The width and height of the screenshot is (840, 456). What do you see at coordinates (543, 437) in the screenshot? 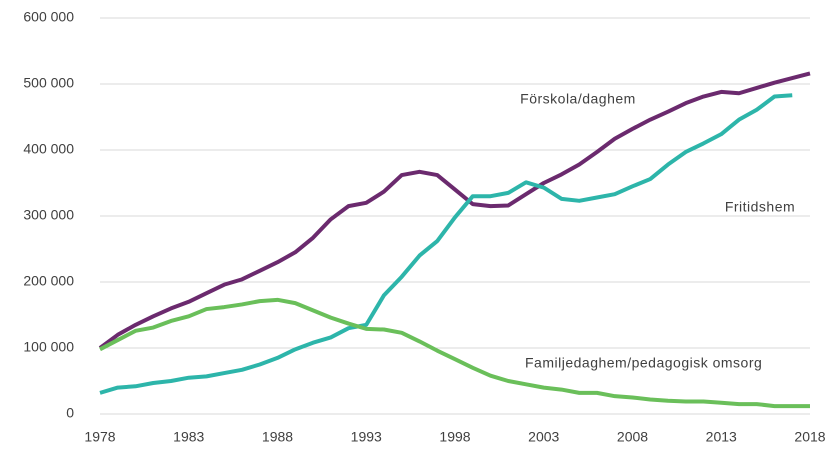
I see `x-tick-label: 2003` at bounding box center [543, 437].